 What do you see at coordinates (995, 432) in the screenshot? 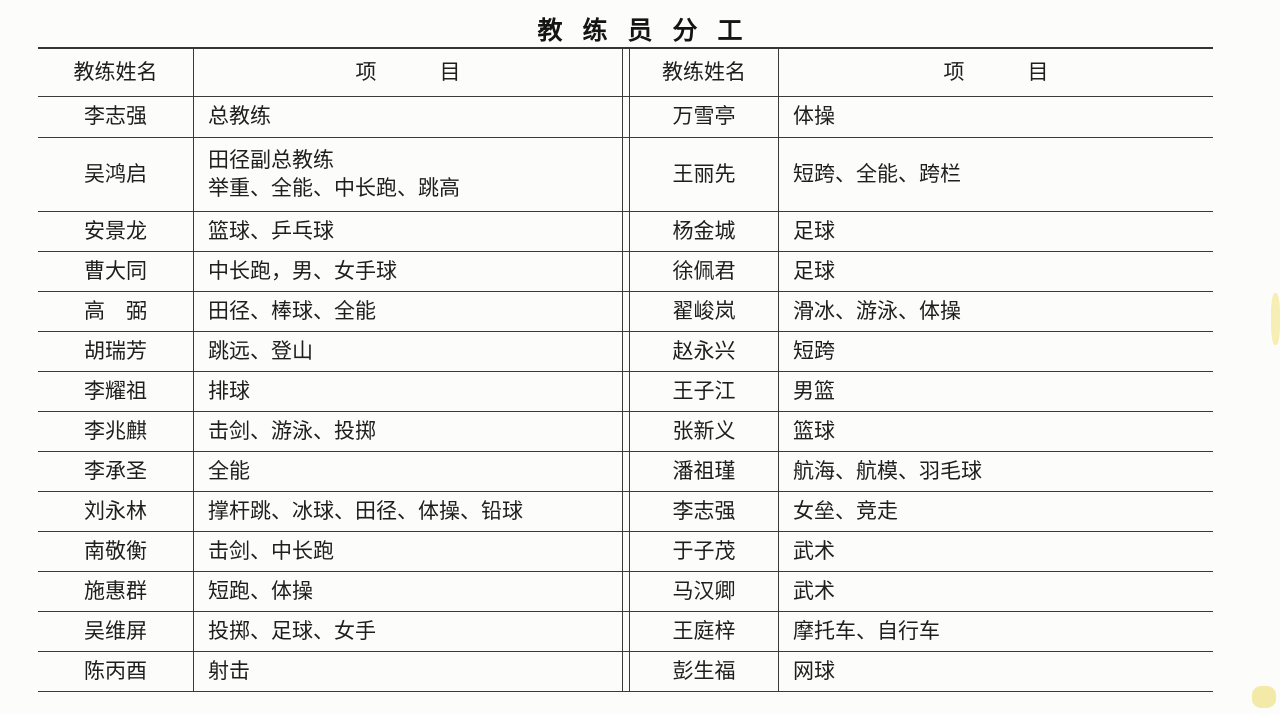
I see `coach-items-cell: 篮球` at bounding box center [995, 432].